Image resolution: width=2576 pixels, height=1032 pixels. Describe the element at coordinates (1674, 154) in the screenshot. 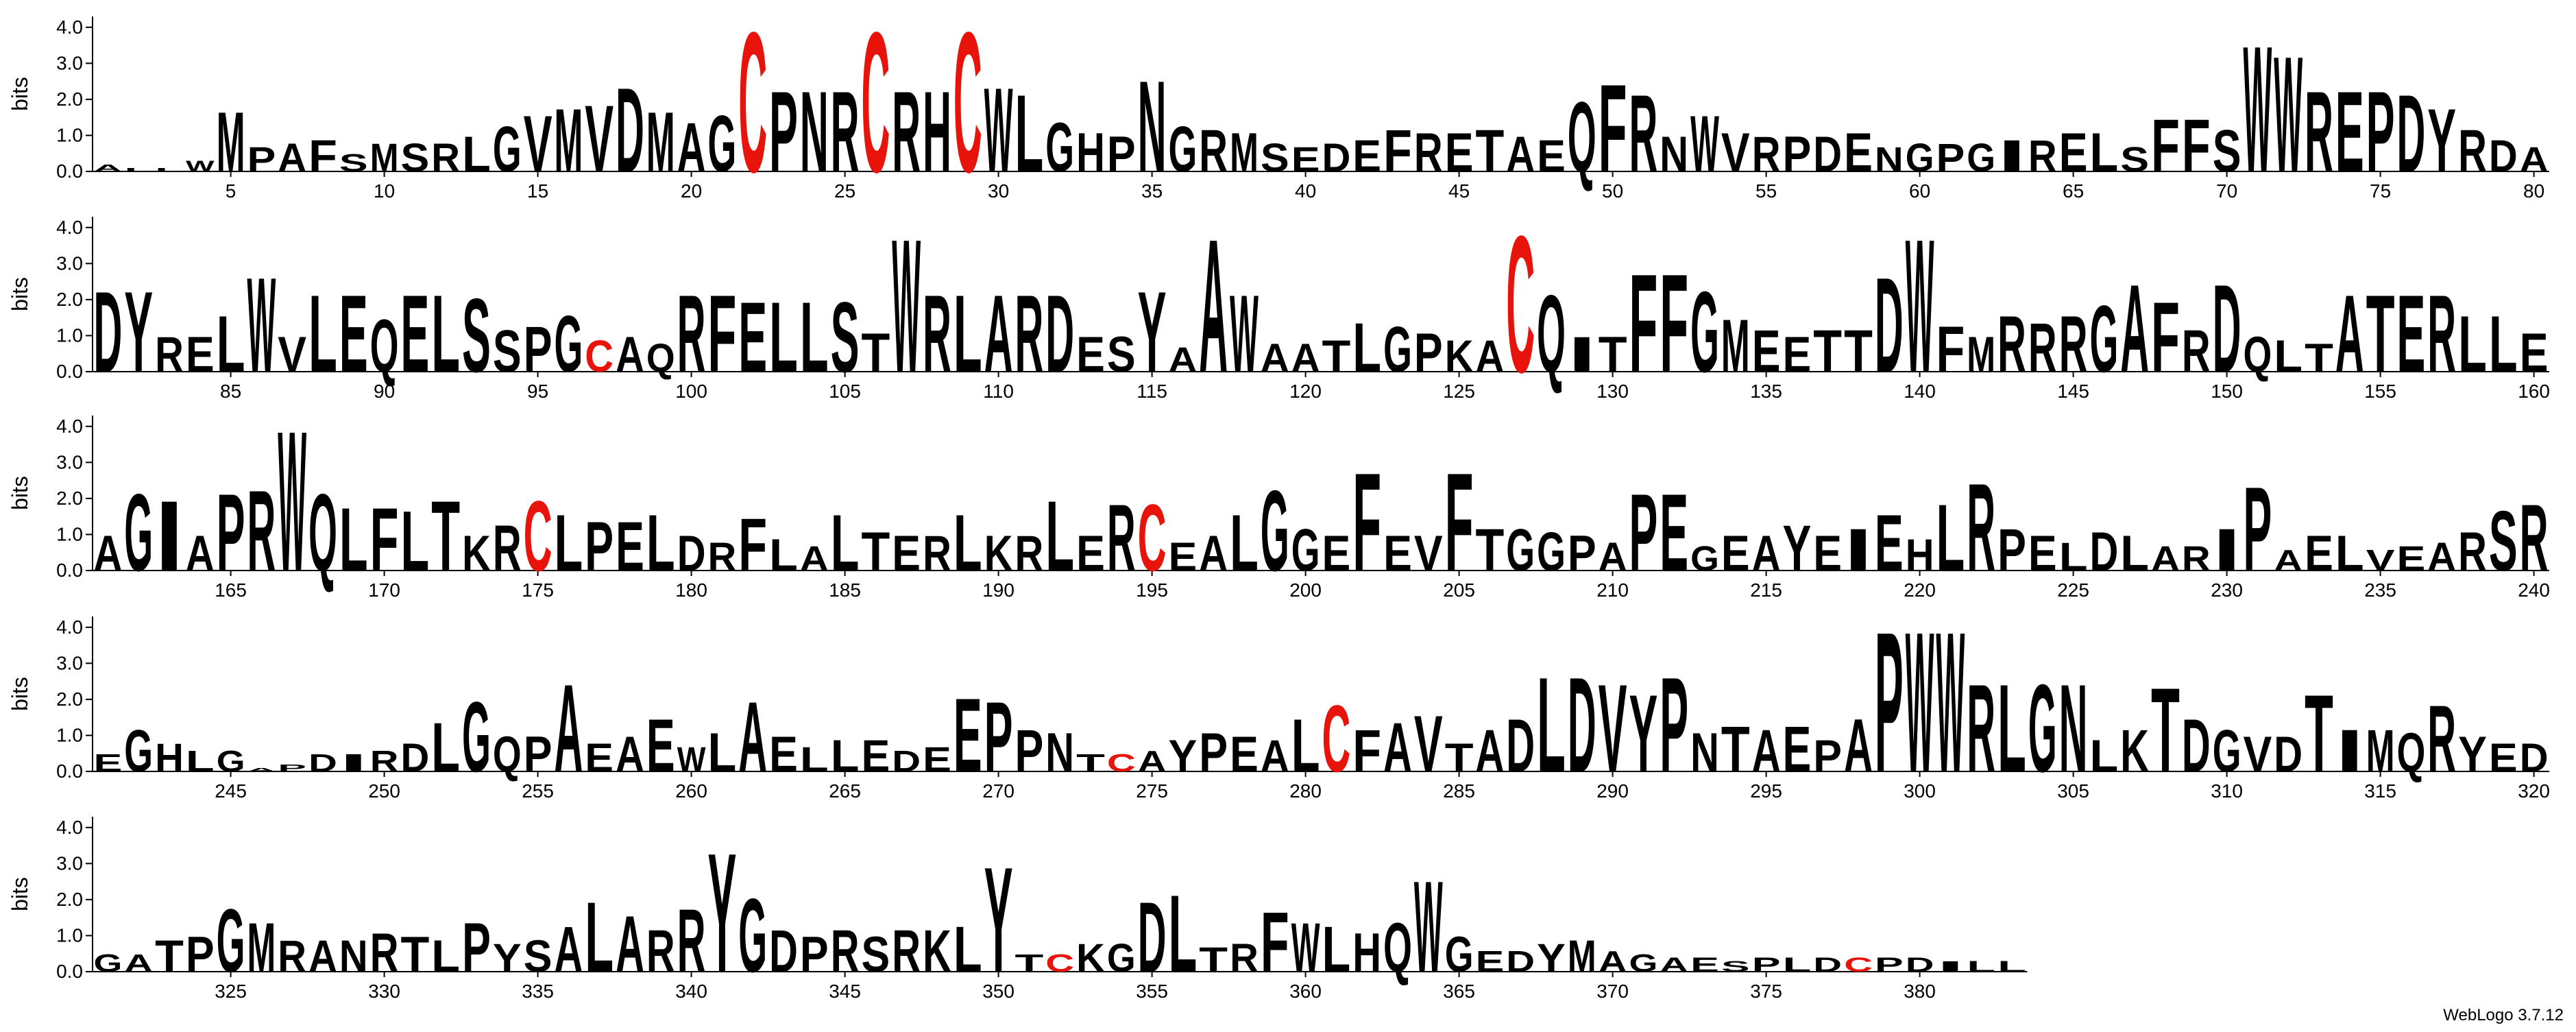

I see `logo-letter: N` at that location.